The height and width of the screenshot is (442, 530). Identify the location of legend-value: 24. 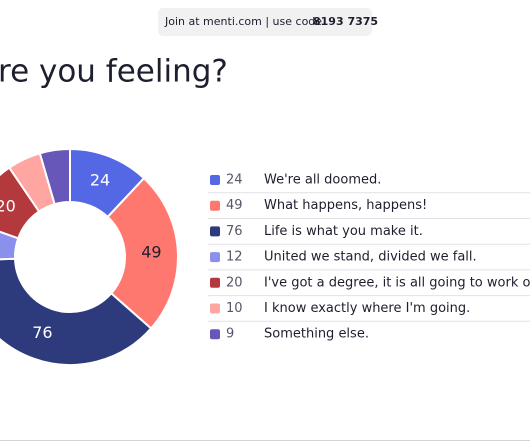
(234, 180).